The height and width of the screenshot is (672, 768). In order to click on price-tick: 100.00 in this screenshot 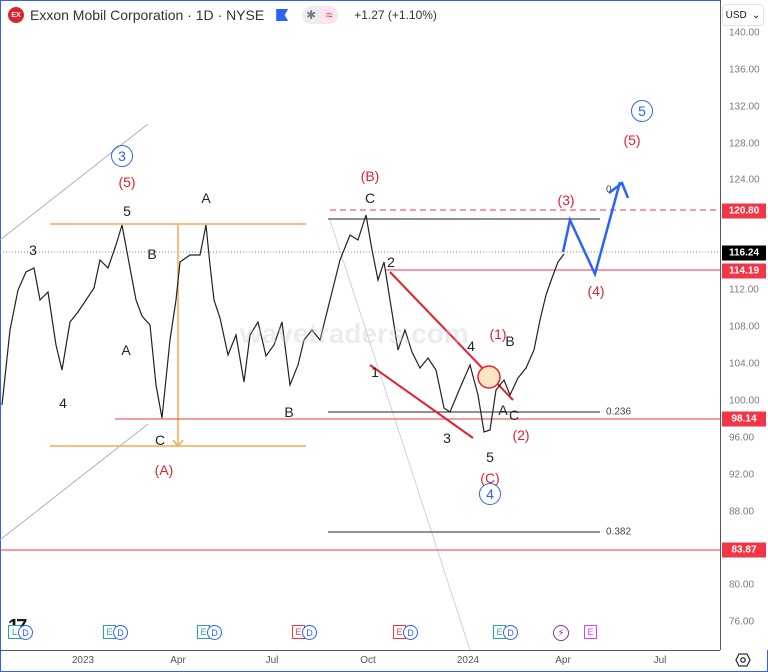, I will do `click(744, 401)`.